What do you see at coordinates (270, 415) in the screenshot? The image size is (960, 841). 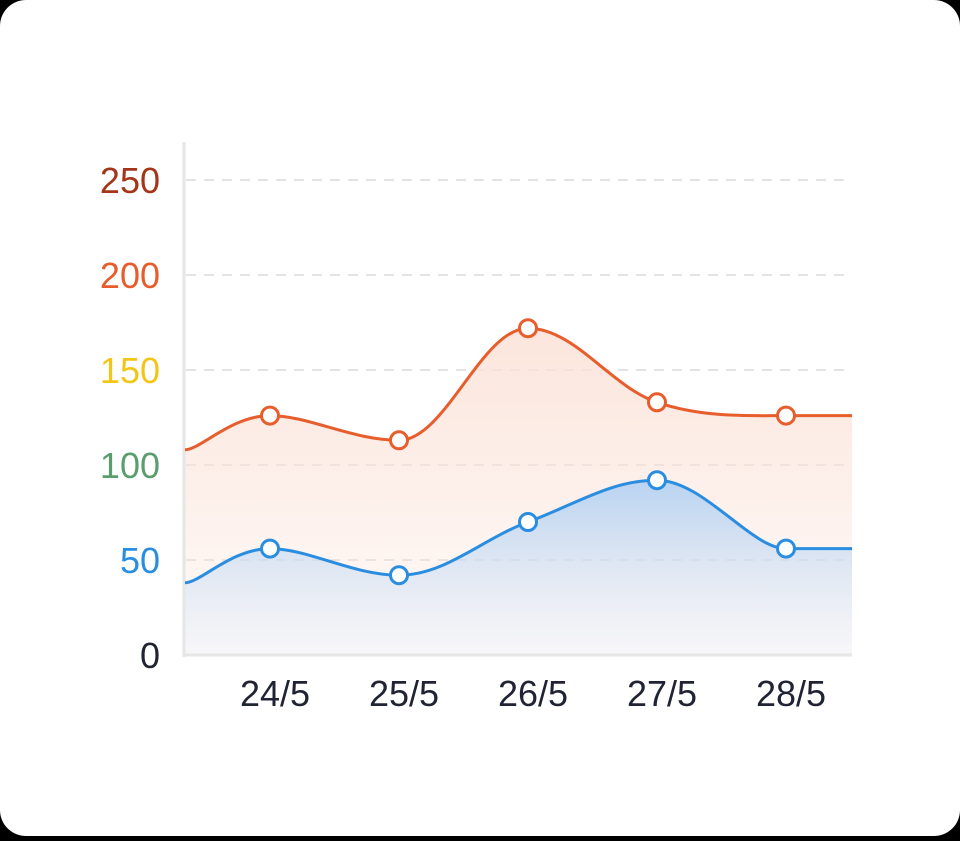 I see `series-0-point-24/5` at bounding box center [270, 415].